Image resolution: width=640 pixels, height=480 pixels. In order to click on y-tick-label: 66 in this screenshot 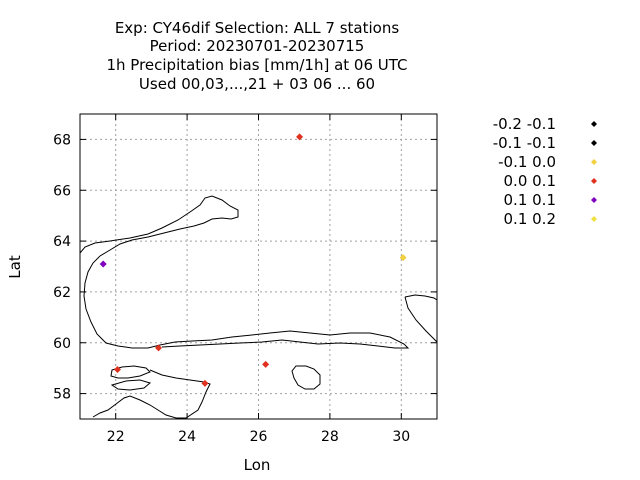, I will do `click(62, 191)`.